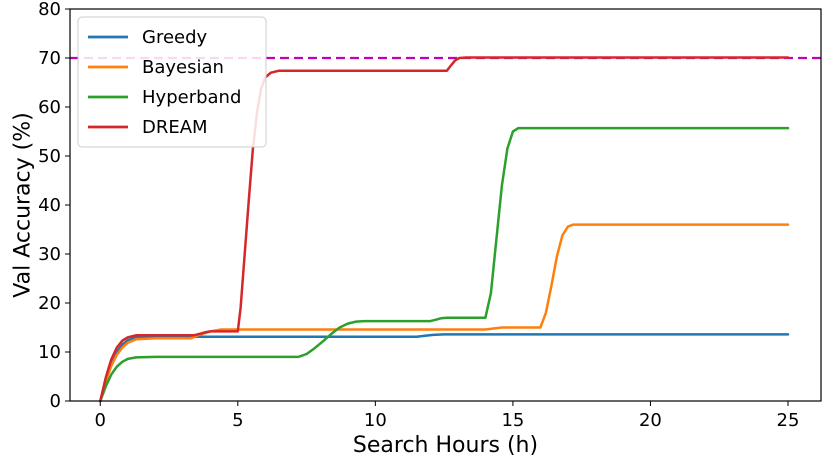 Image resolution: width=830 pixels, height=457 pixels. Describe the element at coordinates (55, 401) in the screenshot. I see `y-tick-label: 0` at that location.